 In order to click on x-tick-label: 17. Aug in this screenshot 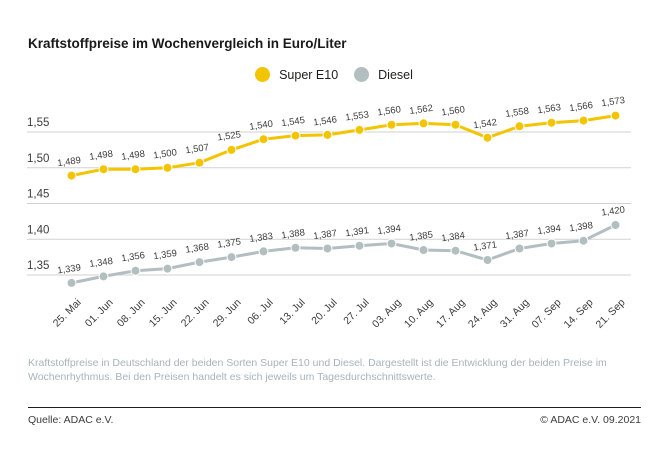, I will do `click(451, 314)`.